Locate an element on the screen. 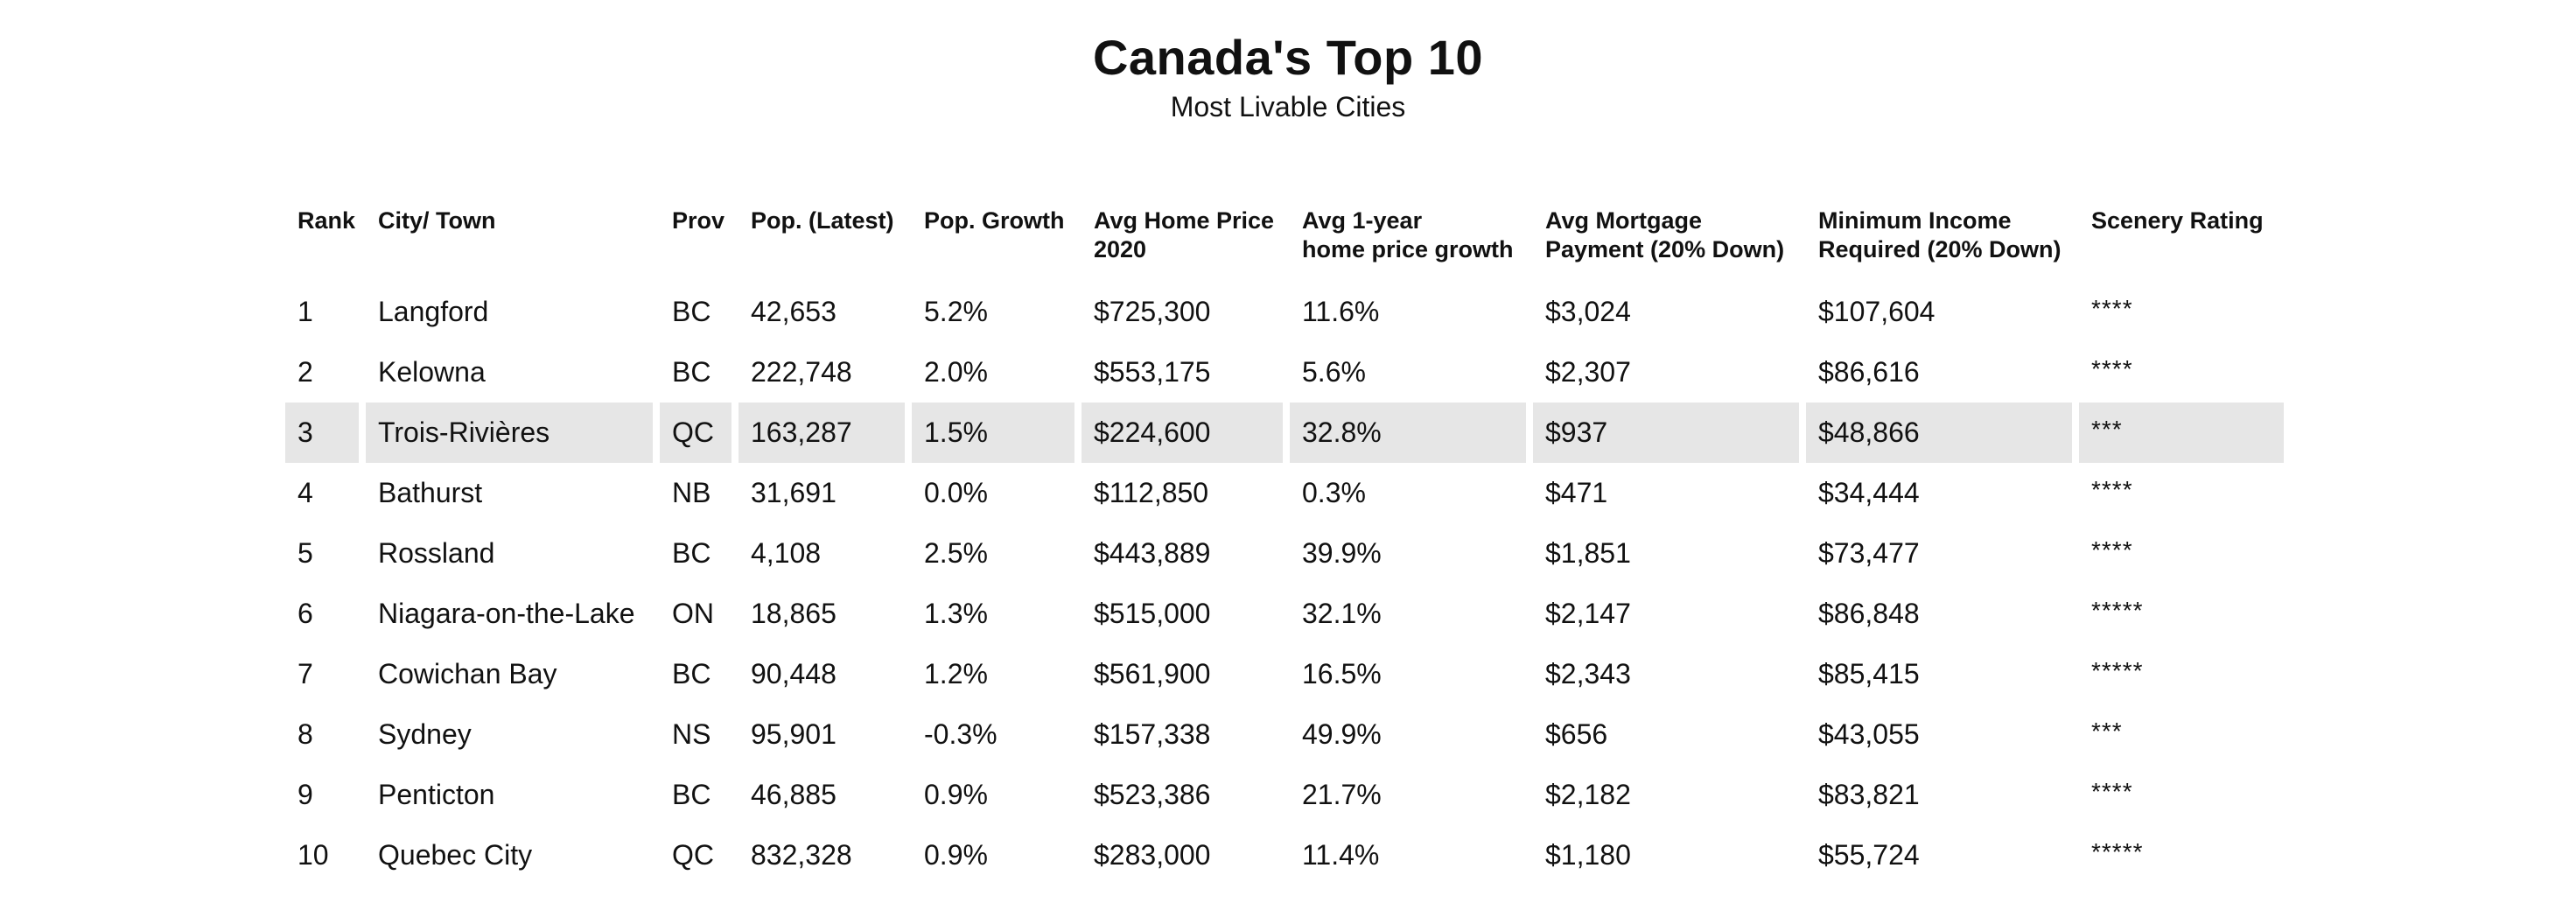  cell-home-price: $515,000 is located at coordinates (1152, 613).